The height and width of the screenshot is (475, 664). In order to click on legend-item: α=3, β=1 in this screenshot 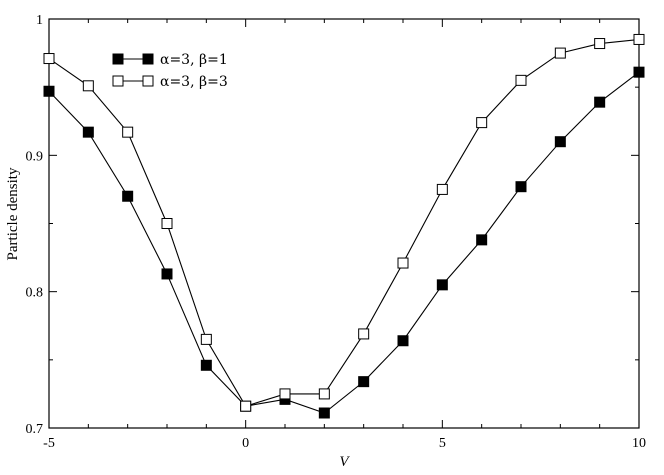, I will do `click(170, 60)`.